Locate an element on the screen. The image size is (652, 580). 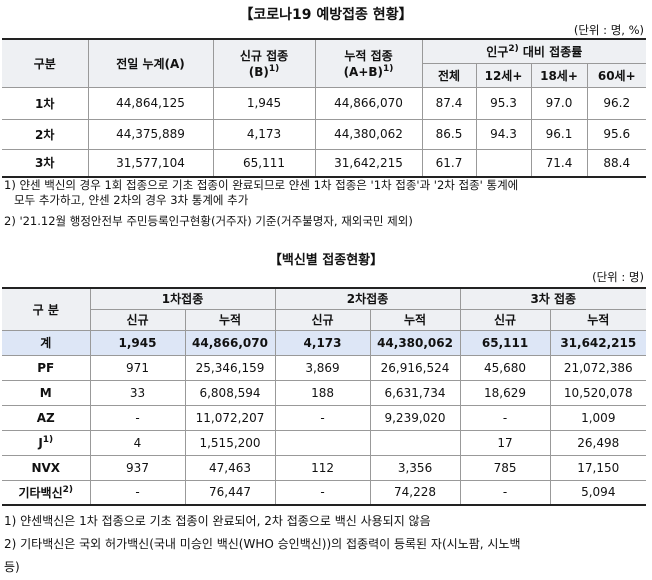
note: 모두 추가하고, 얀센 2차의 경우 3차 통계에 추가 is located at coordinates (131, 200).